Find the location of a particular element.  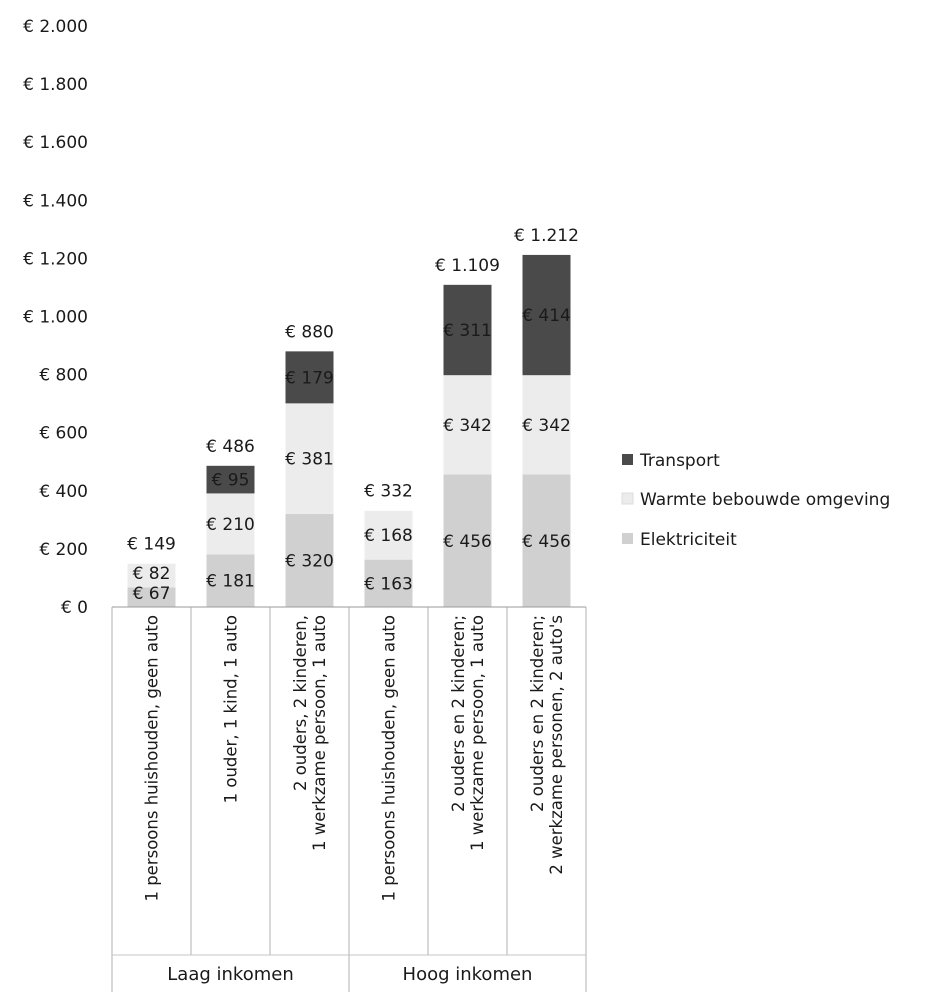

y-tick-label: € 1.000 is located at coordinates (55, 318).